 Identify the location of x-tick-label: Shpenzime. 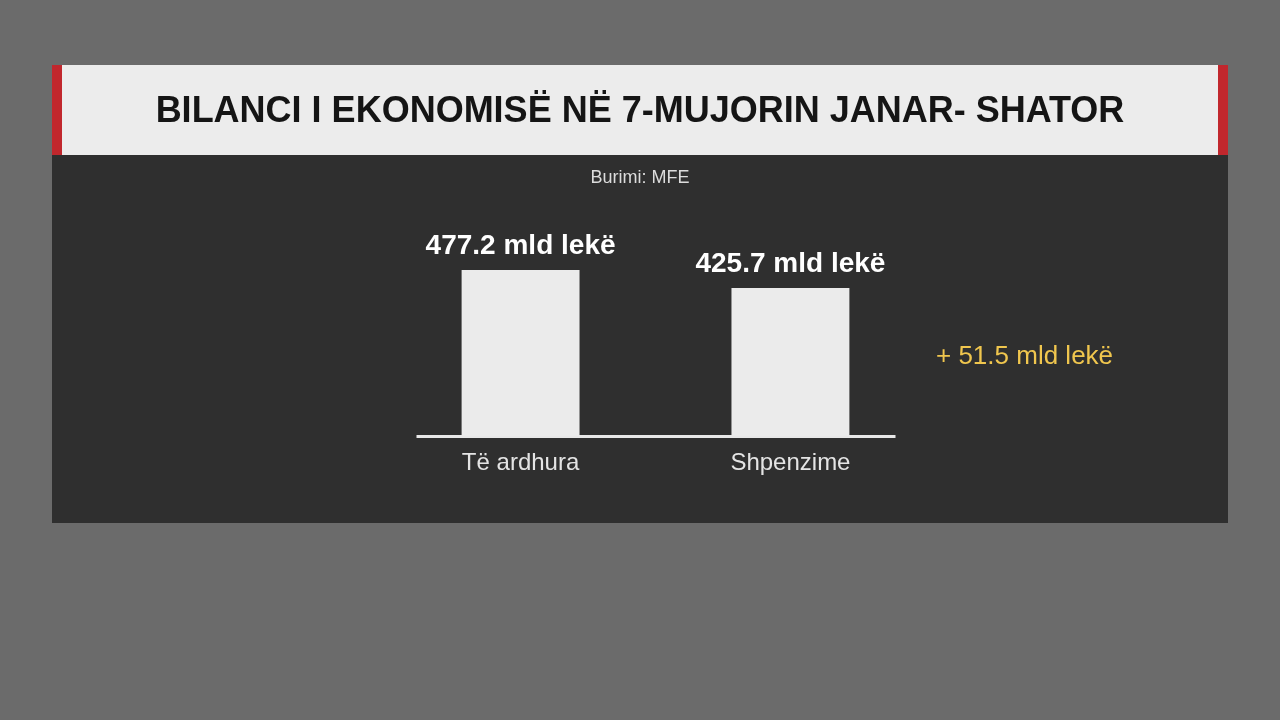
(790, 461).